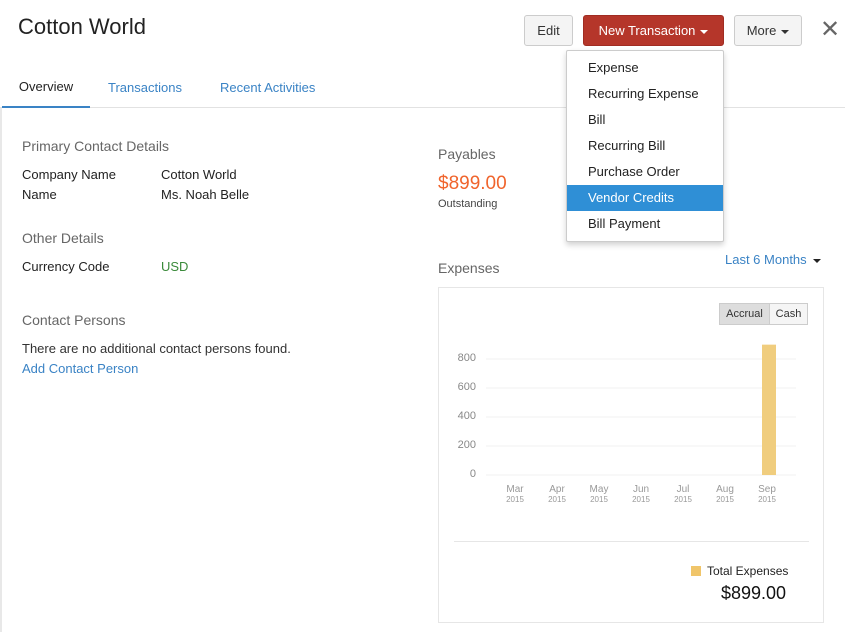 The width and height of the screenshot is (845, 632). What do you see at coordinates (627, 145) in the screenshot?
I see `menu-item-recurring-bill: Recurring Bill` at bounding box center [627, 145].